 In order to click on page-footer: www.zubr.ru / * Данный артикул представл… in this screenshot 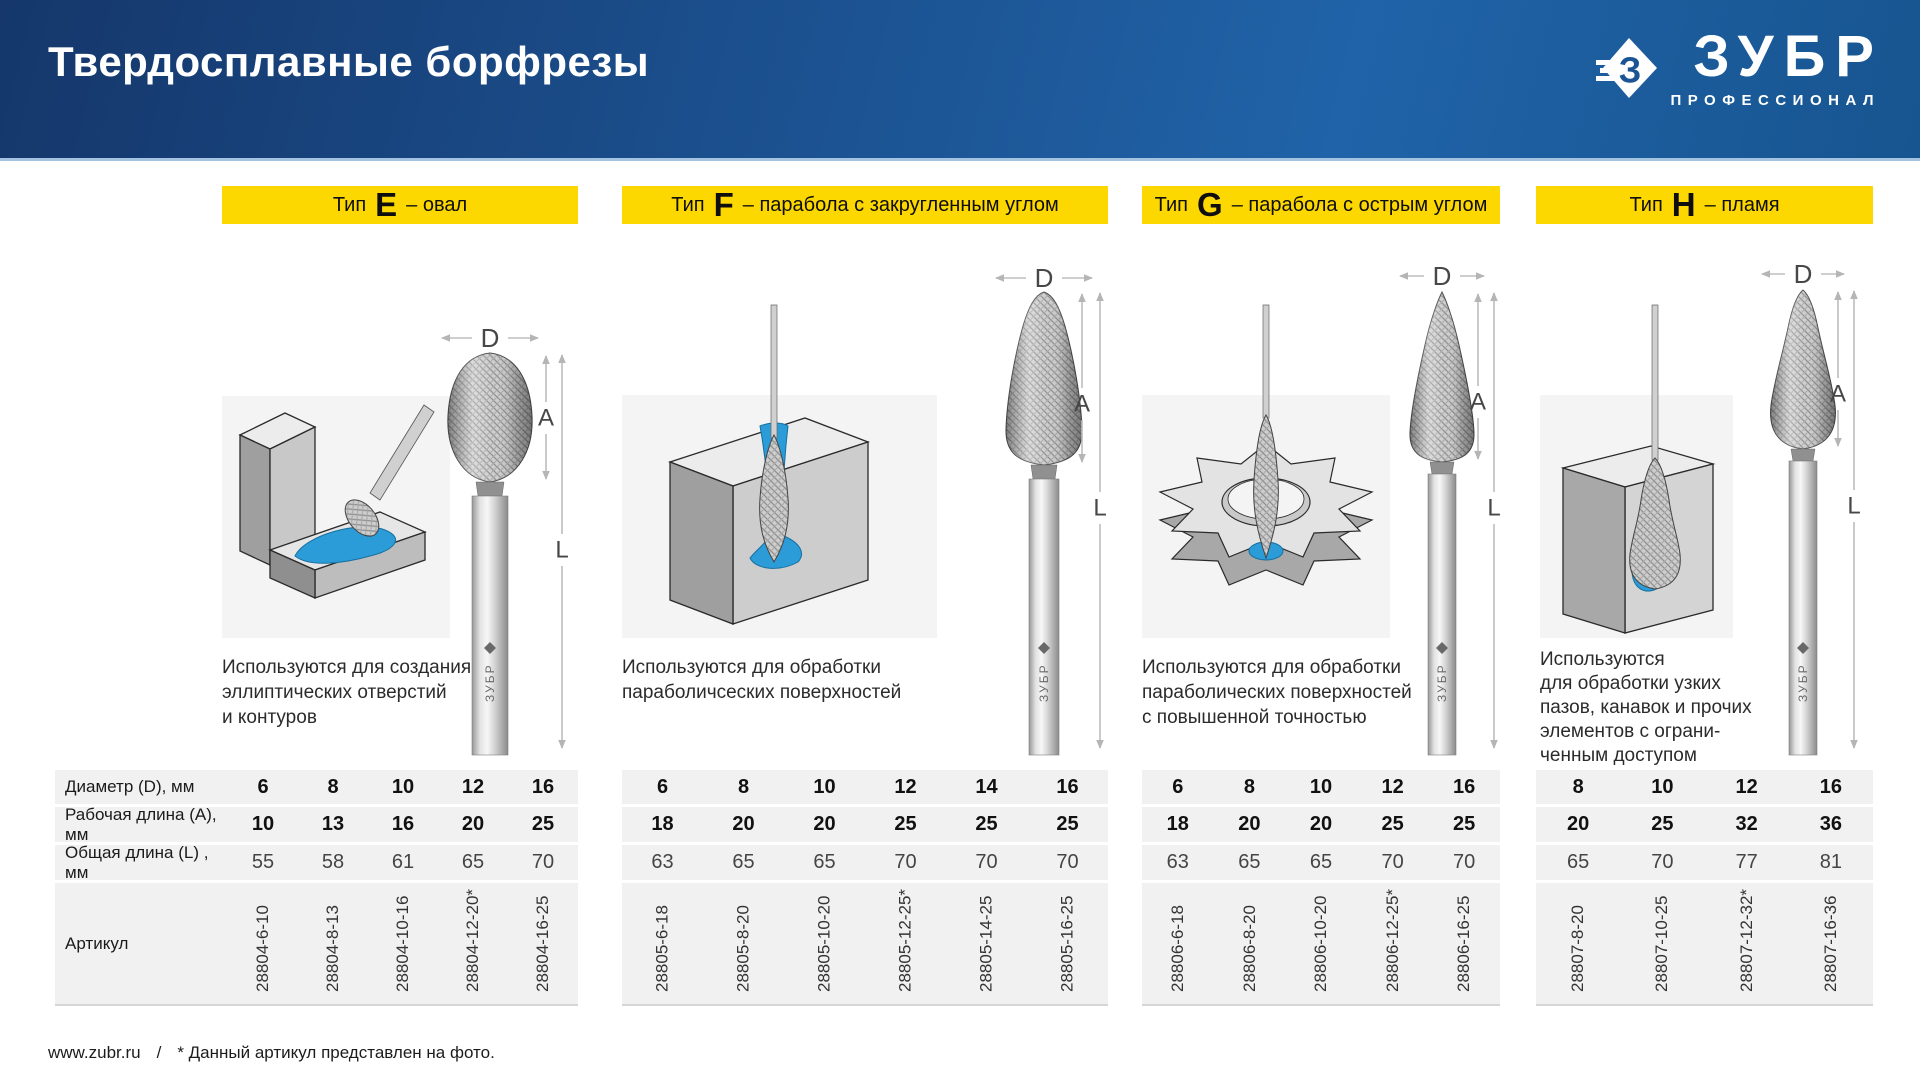, I will do `click(271, 1053)`.